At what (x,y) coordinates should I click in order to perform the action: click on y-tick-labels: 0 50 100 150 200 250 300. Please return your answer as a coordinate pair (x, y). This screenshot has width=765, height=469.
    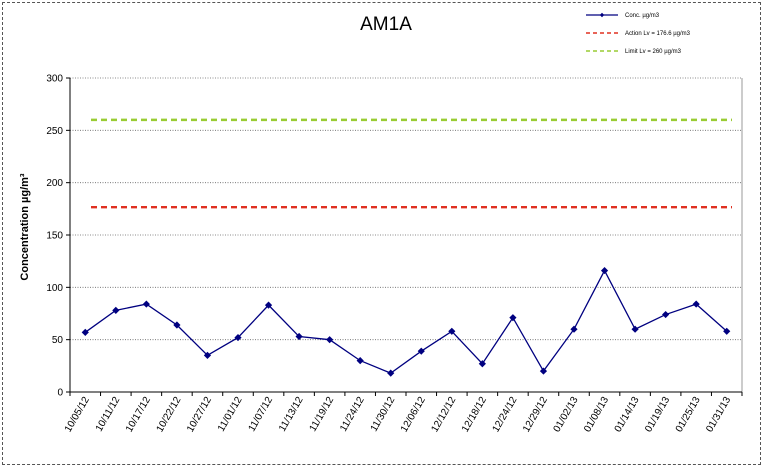
    Looking at the image, I should click on (54, 236).